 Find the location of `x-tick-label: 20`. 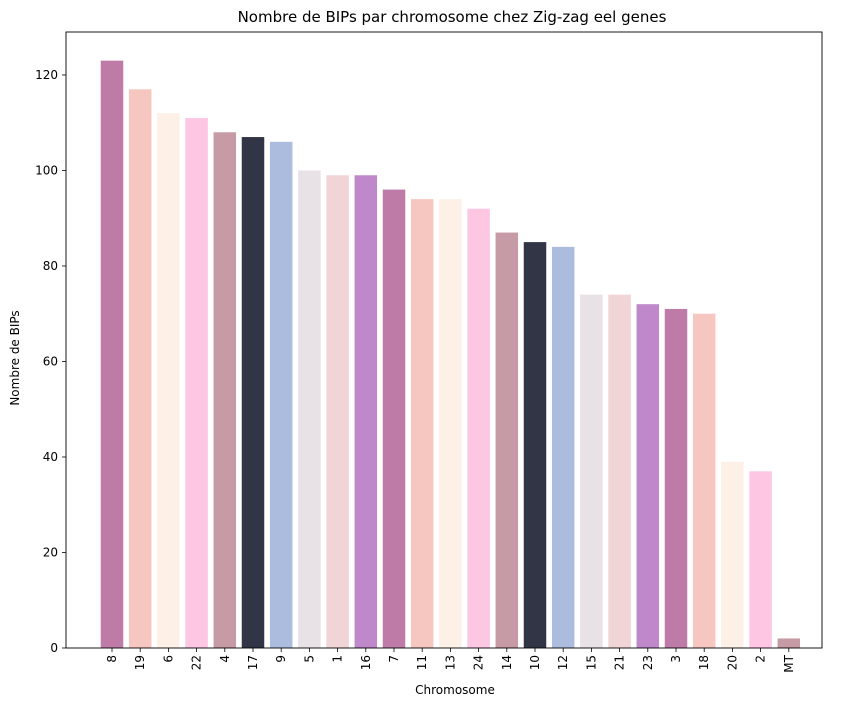

x-tick-label: 20 is located at coordinates (732, 662).